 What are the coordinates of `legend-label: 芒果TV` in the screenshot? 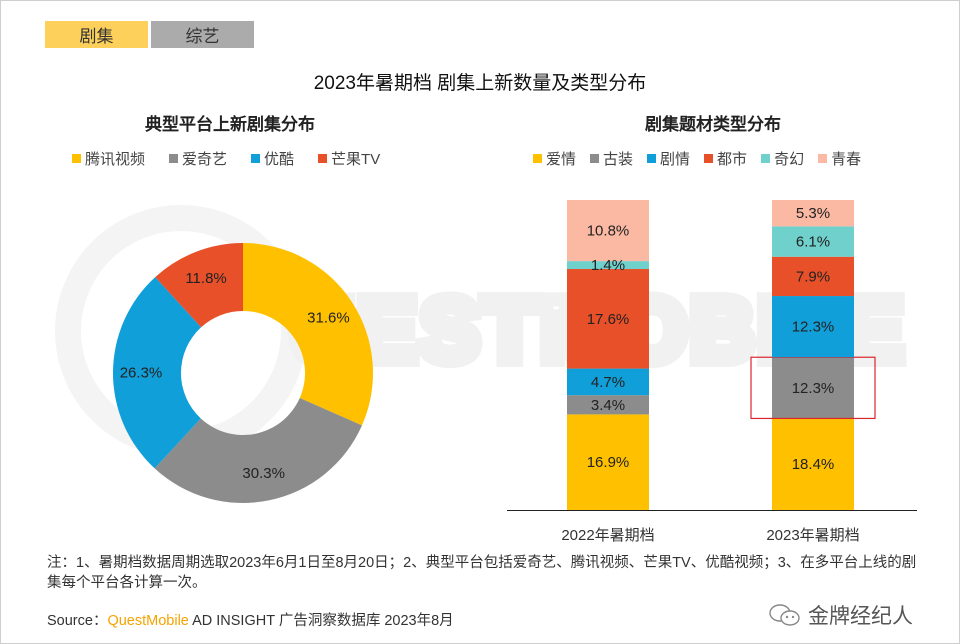 It's located at (356, 159).